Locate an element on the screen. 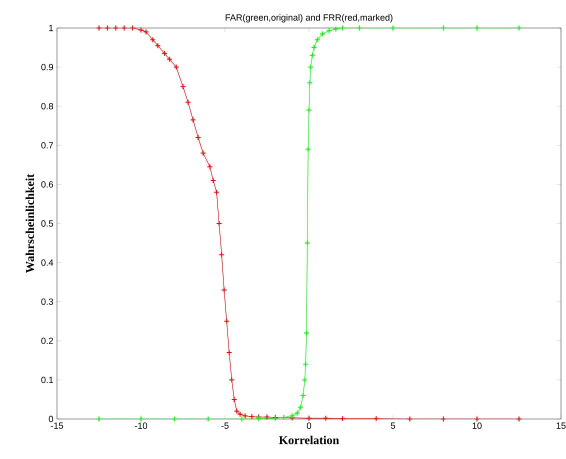 The height and width of the screenshot is (459, 566). y-tick-label: 0.8 is located at coordinates (47, 106).